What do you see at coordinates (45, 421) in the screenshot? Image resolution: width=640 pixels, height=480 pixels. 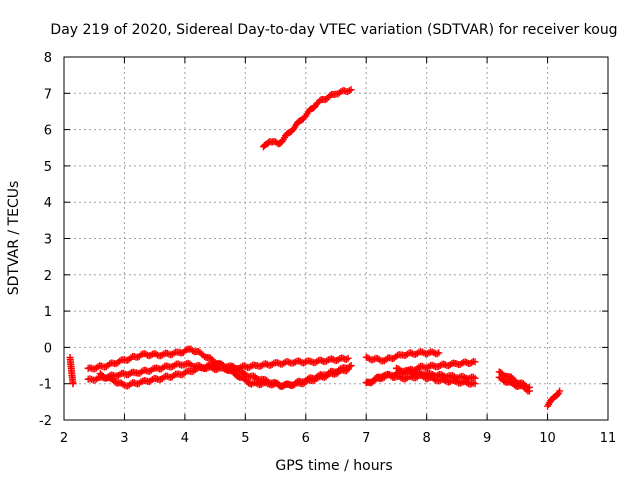 I see `y-tick-label: -2` at bounding box center [45, 421].